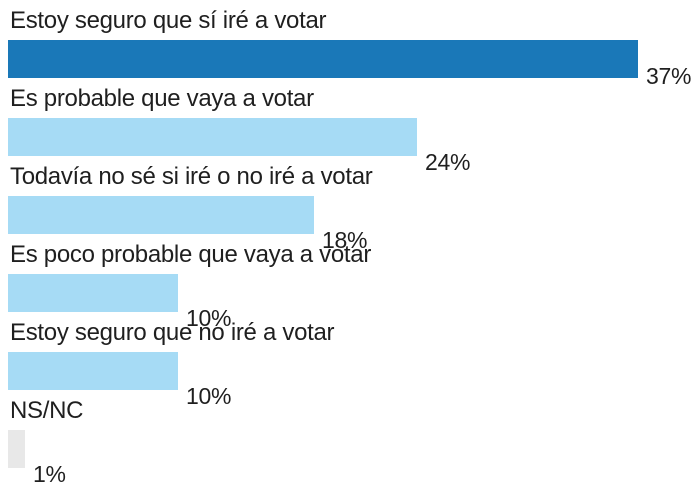 The width and height of the screenshot is (700, 488). What do you see at coordinates (172, 332) in the screenshot?
I see `category-label: Estoy seguro que no iré a votar` at bounding box center [172, 332].